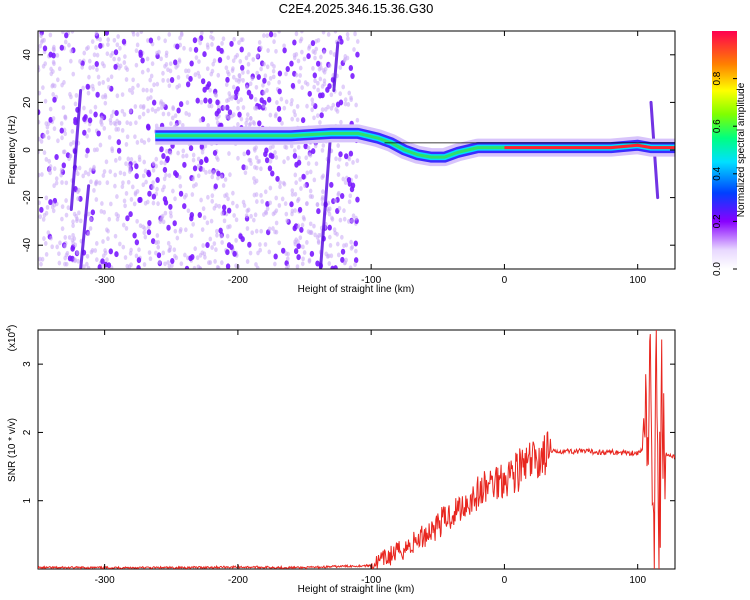 This screenshot has height=600, width=750. Describe the element at coordinates (717, 221) in the screenshot. I see `colorbar-tick-label: 0.2` at that location.